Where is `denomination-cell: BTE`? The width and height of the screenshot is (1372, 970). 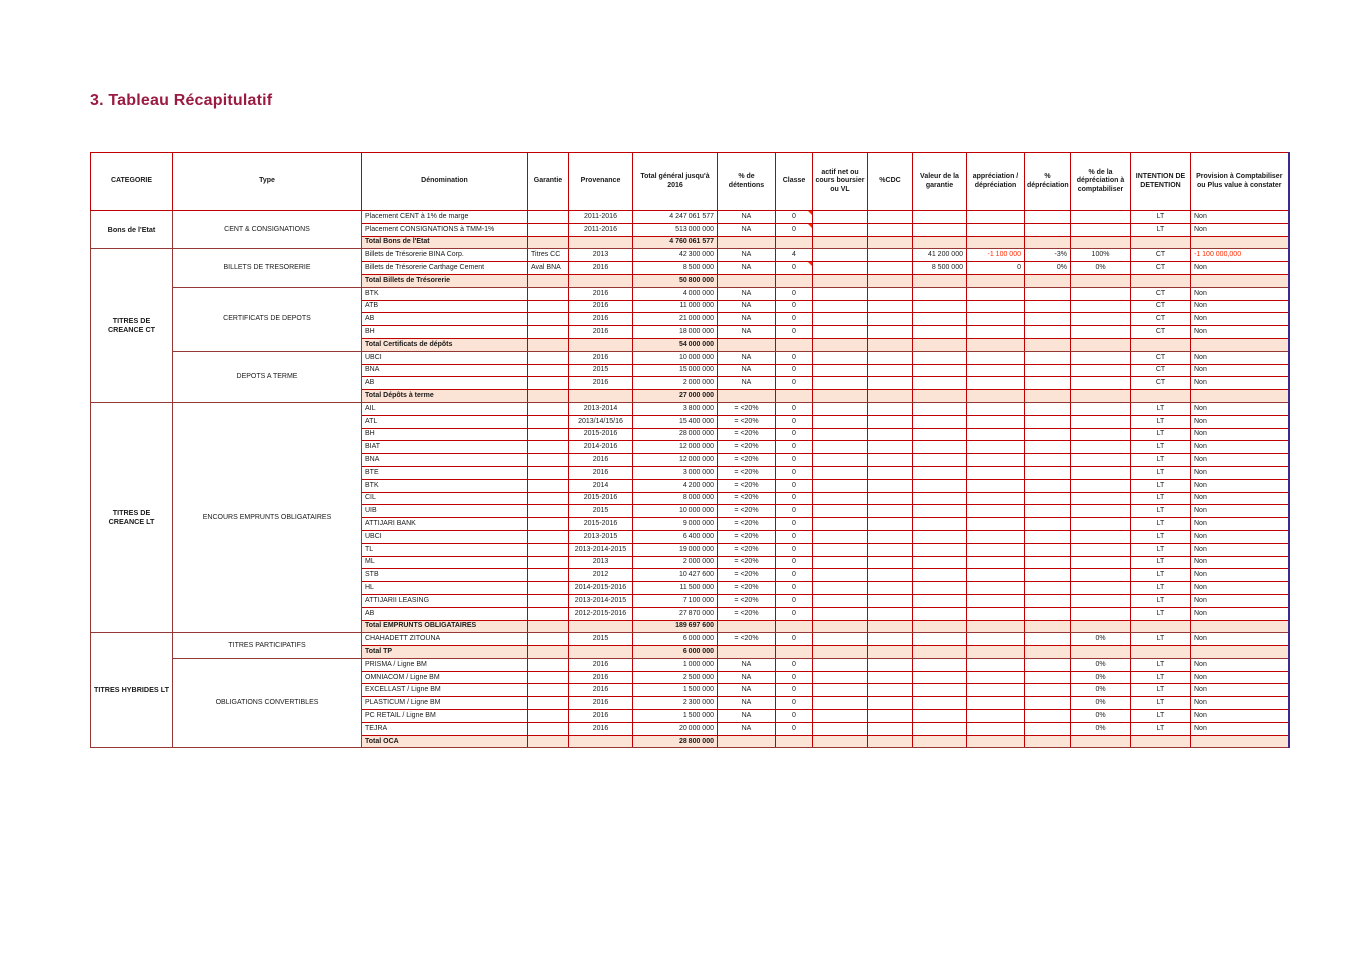
denomination-cell: BTE is located at coordinates (444, 472).